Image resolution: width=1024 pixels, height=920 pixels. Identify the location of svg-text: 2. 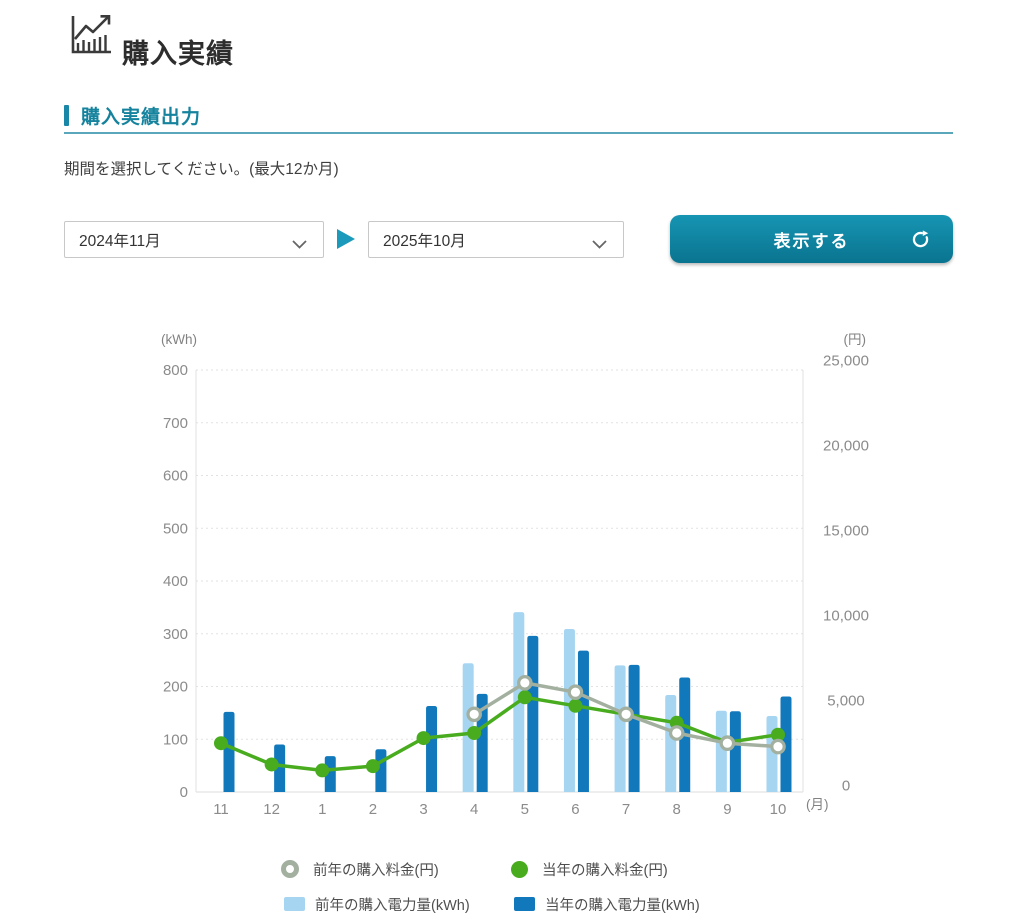
(373, 809).